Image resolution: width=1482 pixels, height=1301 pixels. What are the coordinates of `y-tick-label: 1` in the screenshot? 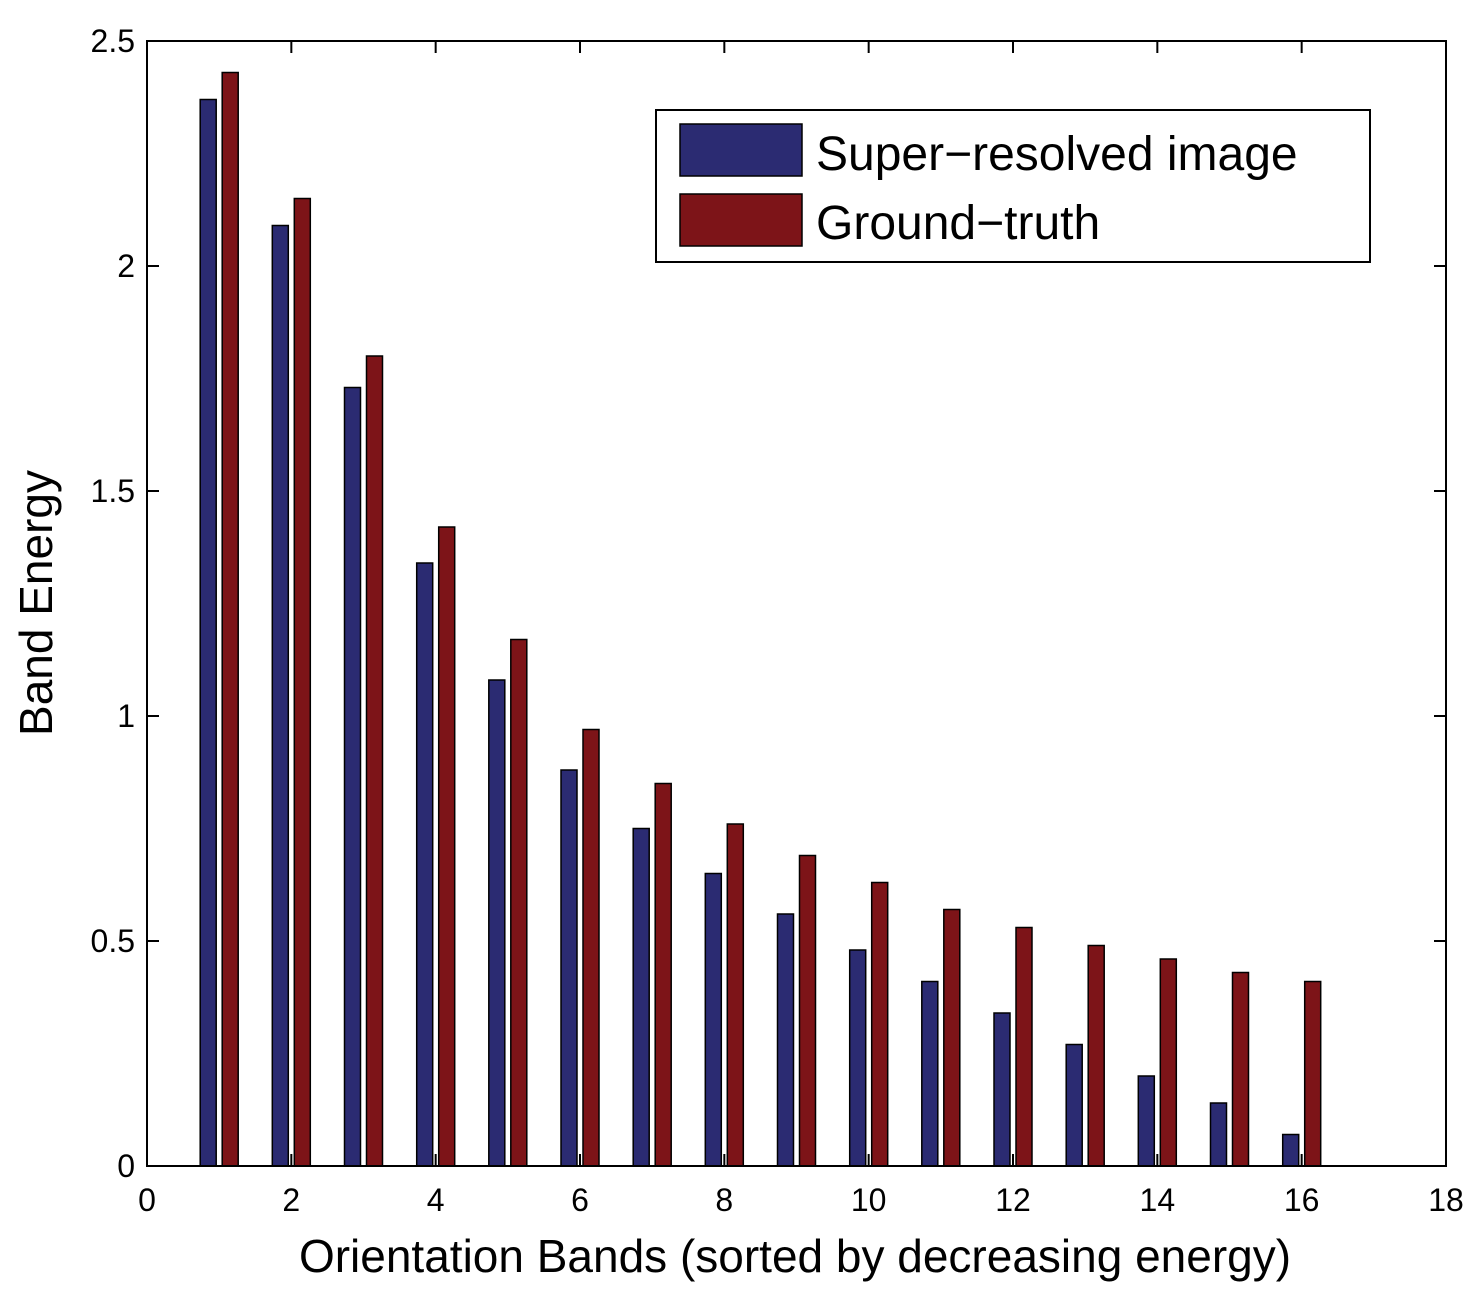 It's located at (126, 716).